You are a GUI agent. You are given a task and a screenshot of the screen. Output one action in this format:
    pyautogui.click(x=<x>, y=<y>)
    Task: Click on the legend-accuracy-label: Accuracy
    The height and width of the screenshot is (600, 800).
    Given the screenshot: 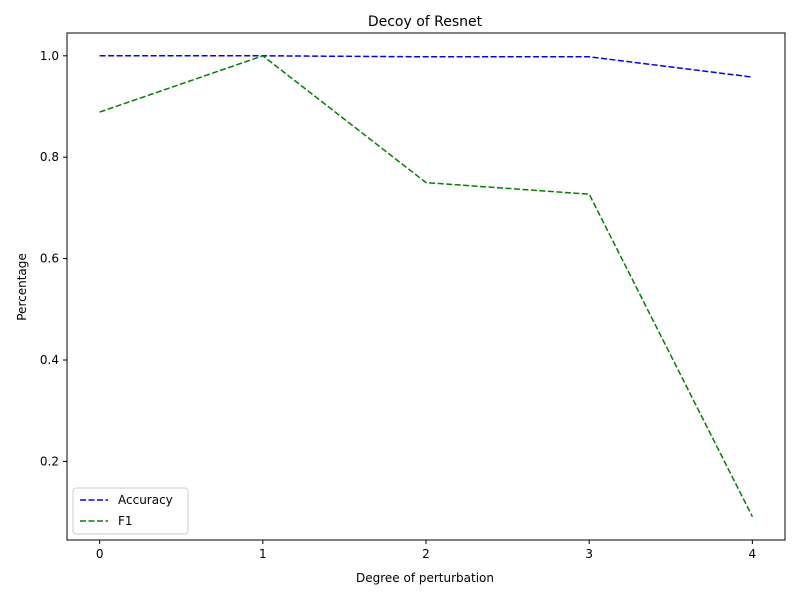 What is the action you would take?
    pyautogui.click(x=145, y=500)
    